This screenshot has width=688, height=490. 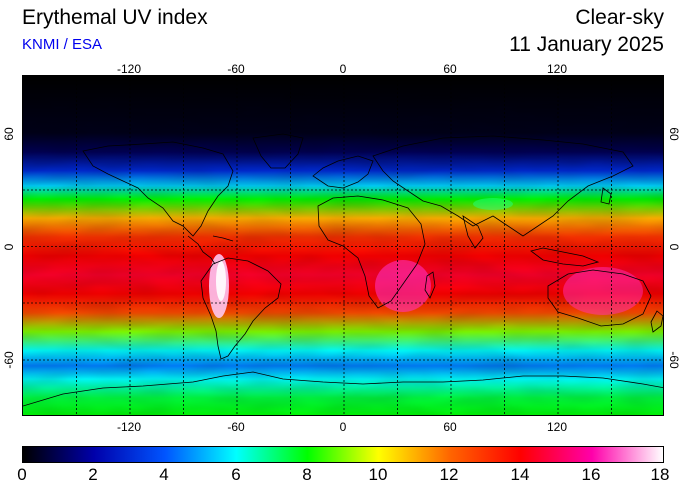 I want to click on lon-tick-top: 0, so click(x=343, y=69).